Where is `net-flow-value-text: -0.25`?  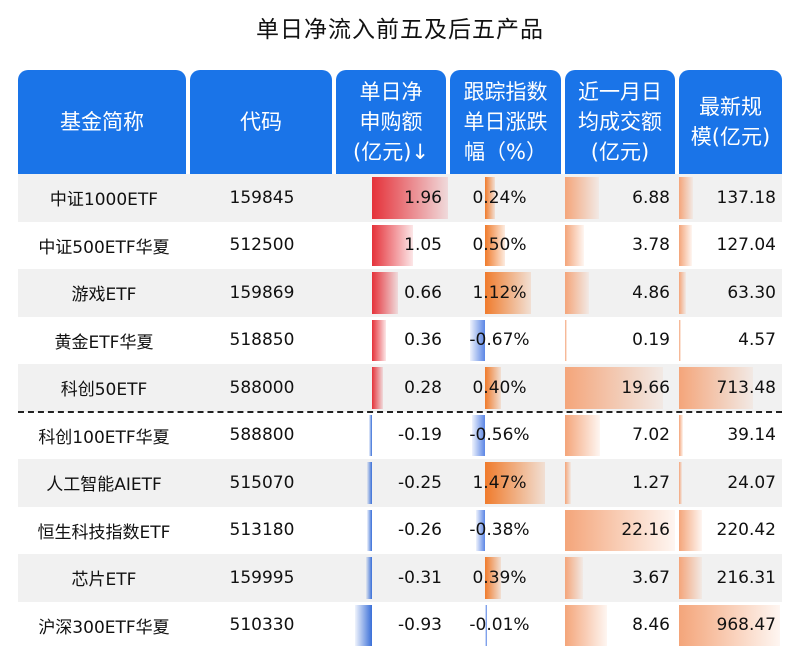 net-flow-value-text: -0.25 is located at coordinates (420, 482).